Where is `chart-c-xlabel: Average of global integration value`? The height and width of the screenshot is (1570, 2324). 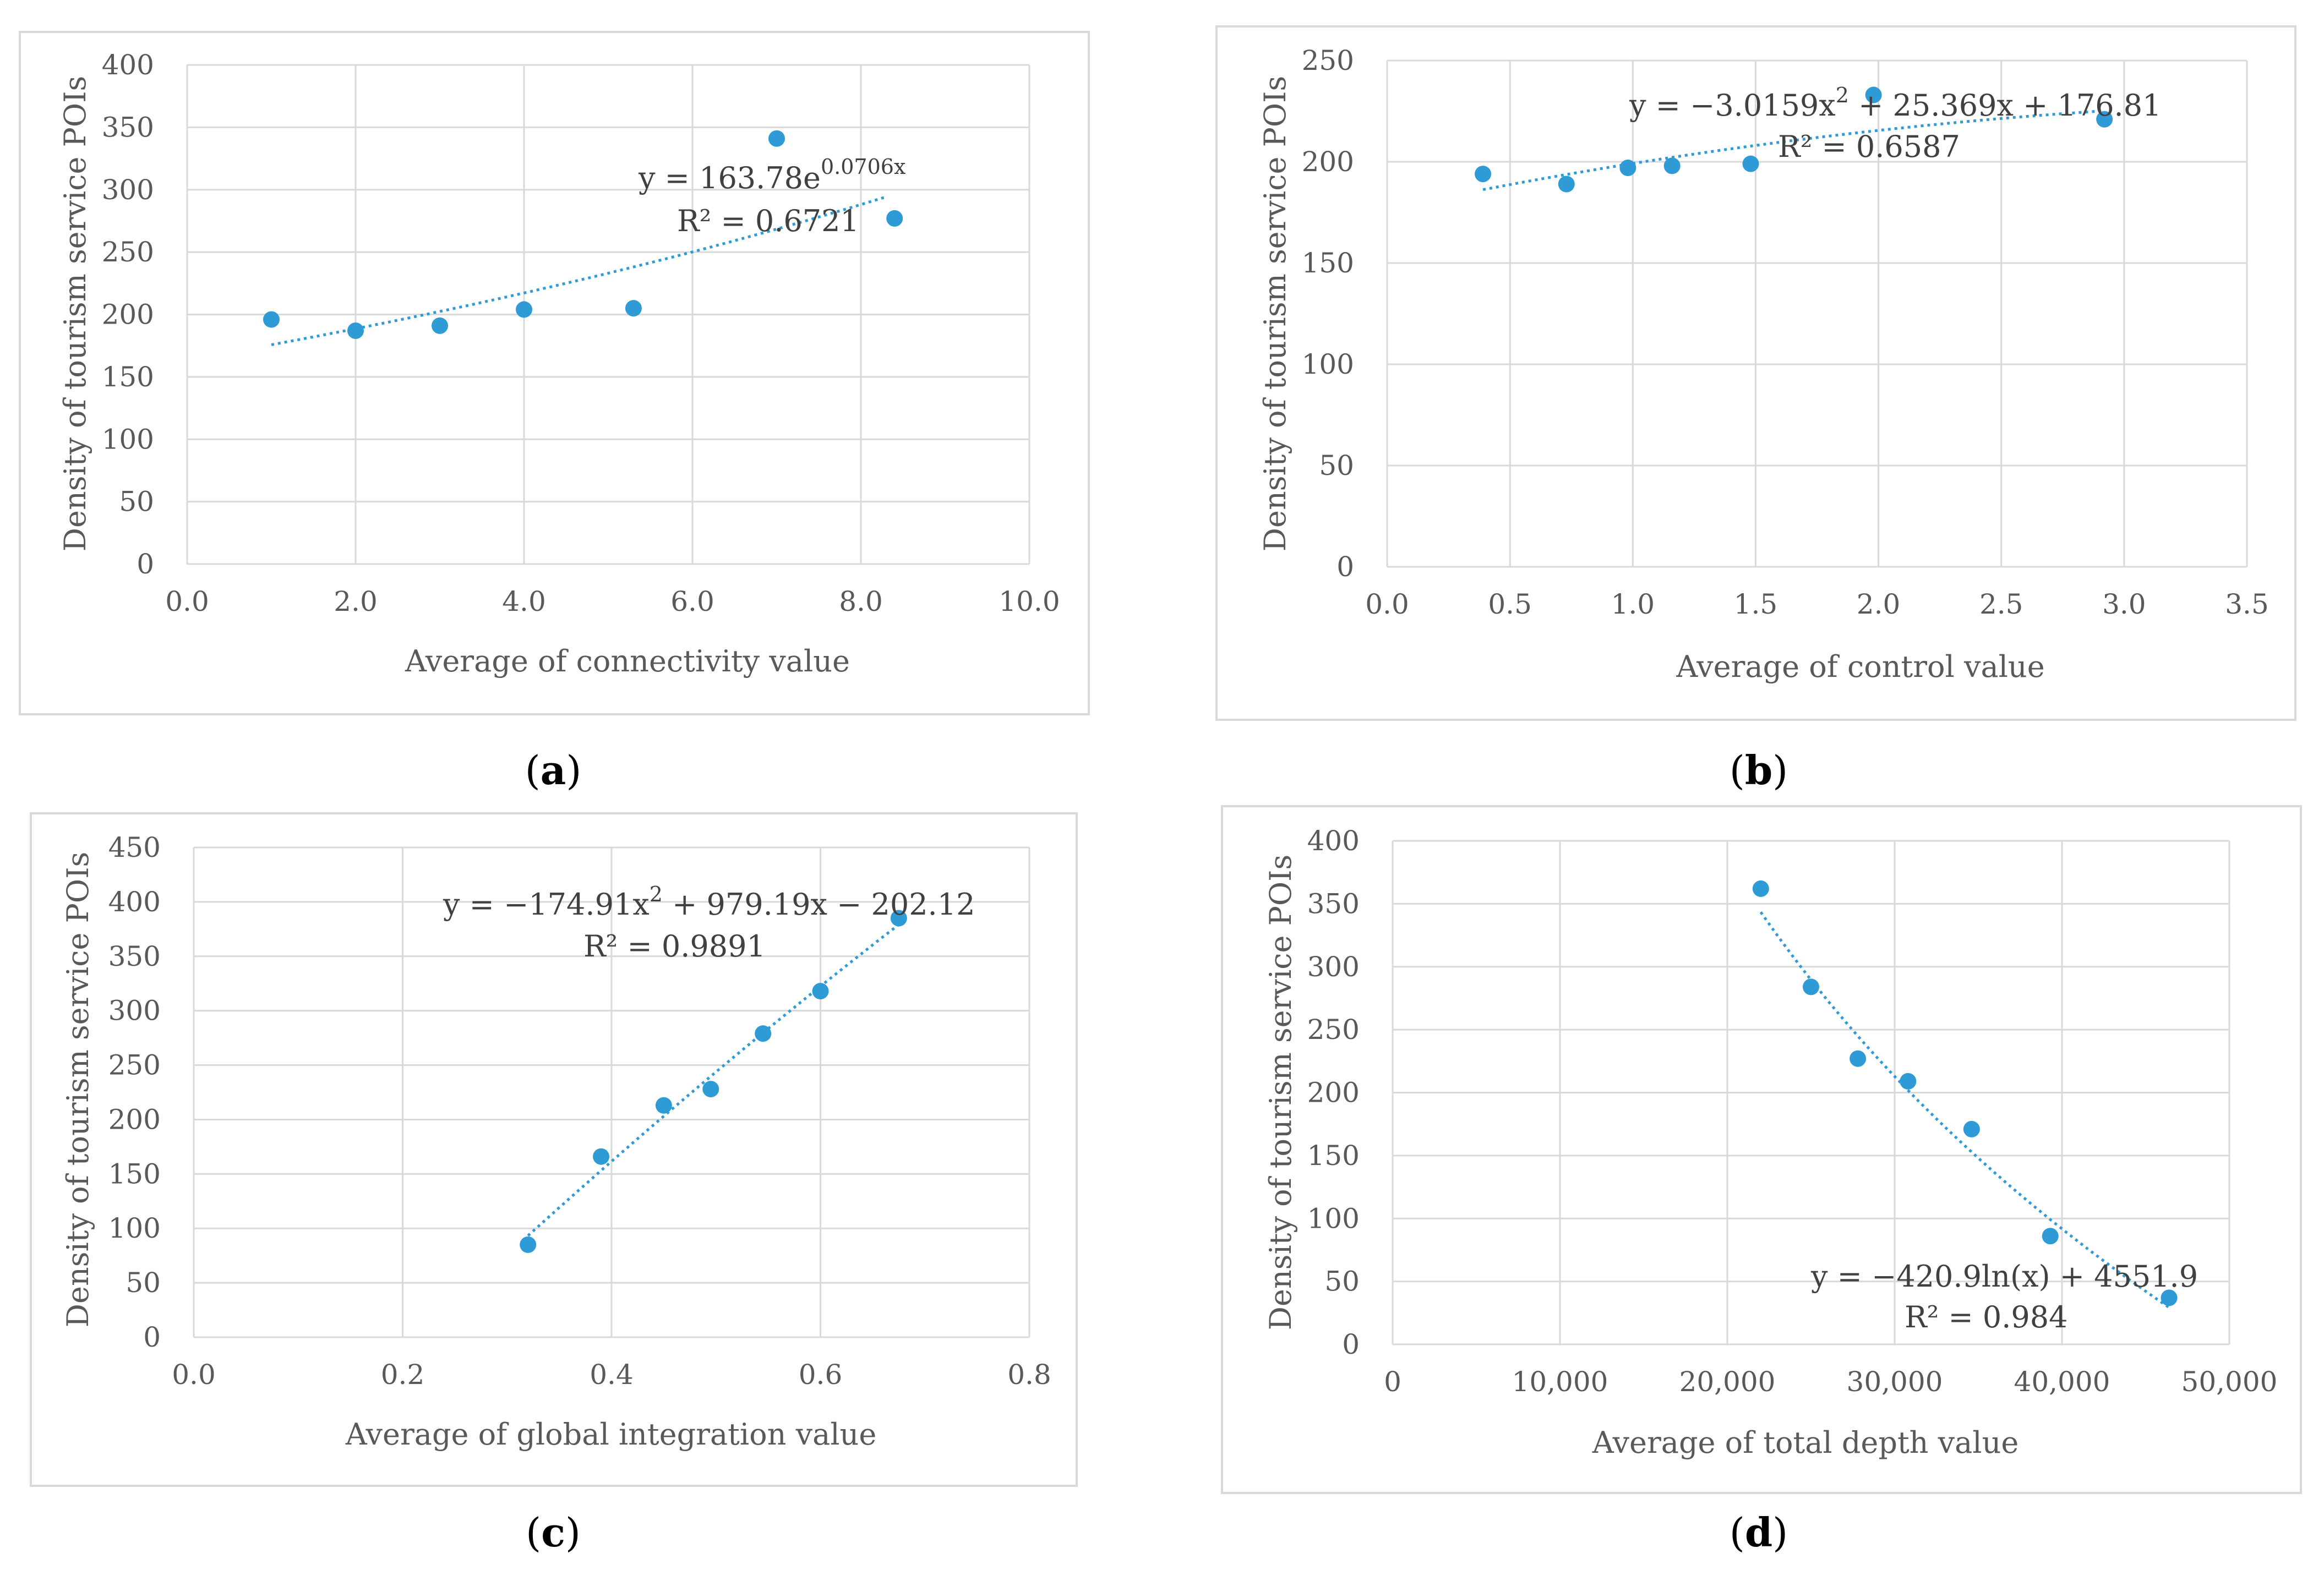
chart-c-xlabel: Average of global integration value is located at coordinates (611, 1434).